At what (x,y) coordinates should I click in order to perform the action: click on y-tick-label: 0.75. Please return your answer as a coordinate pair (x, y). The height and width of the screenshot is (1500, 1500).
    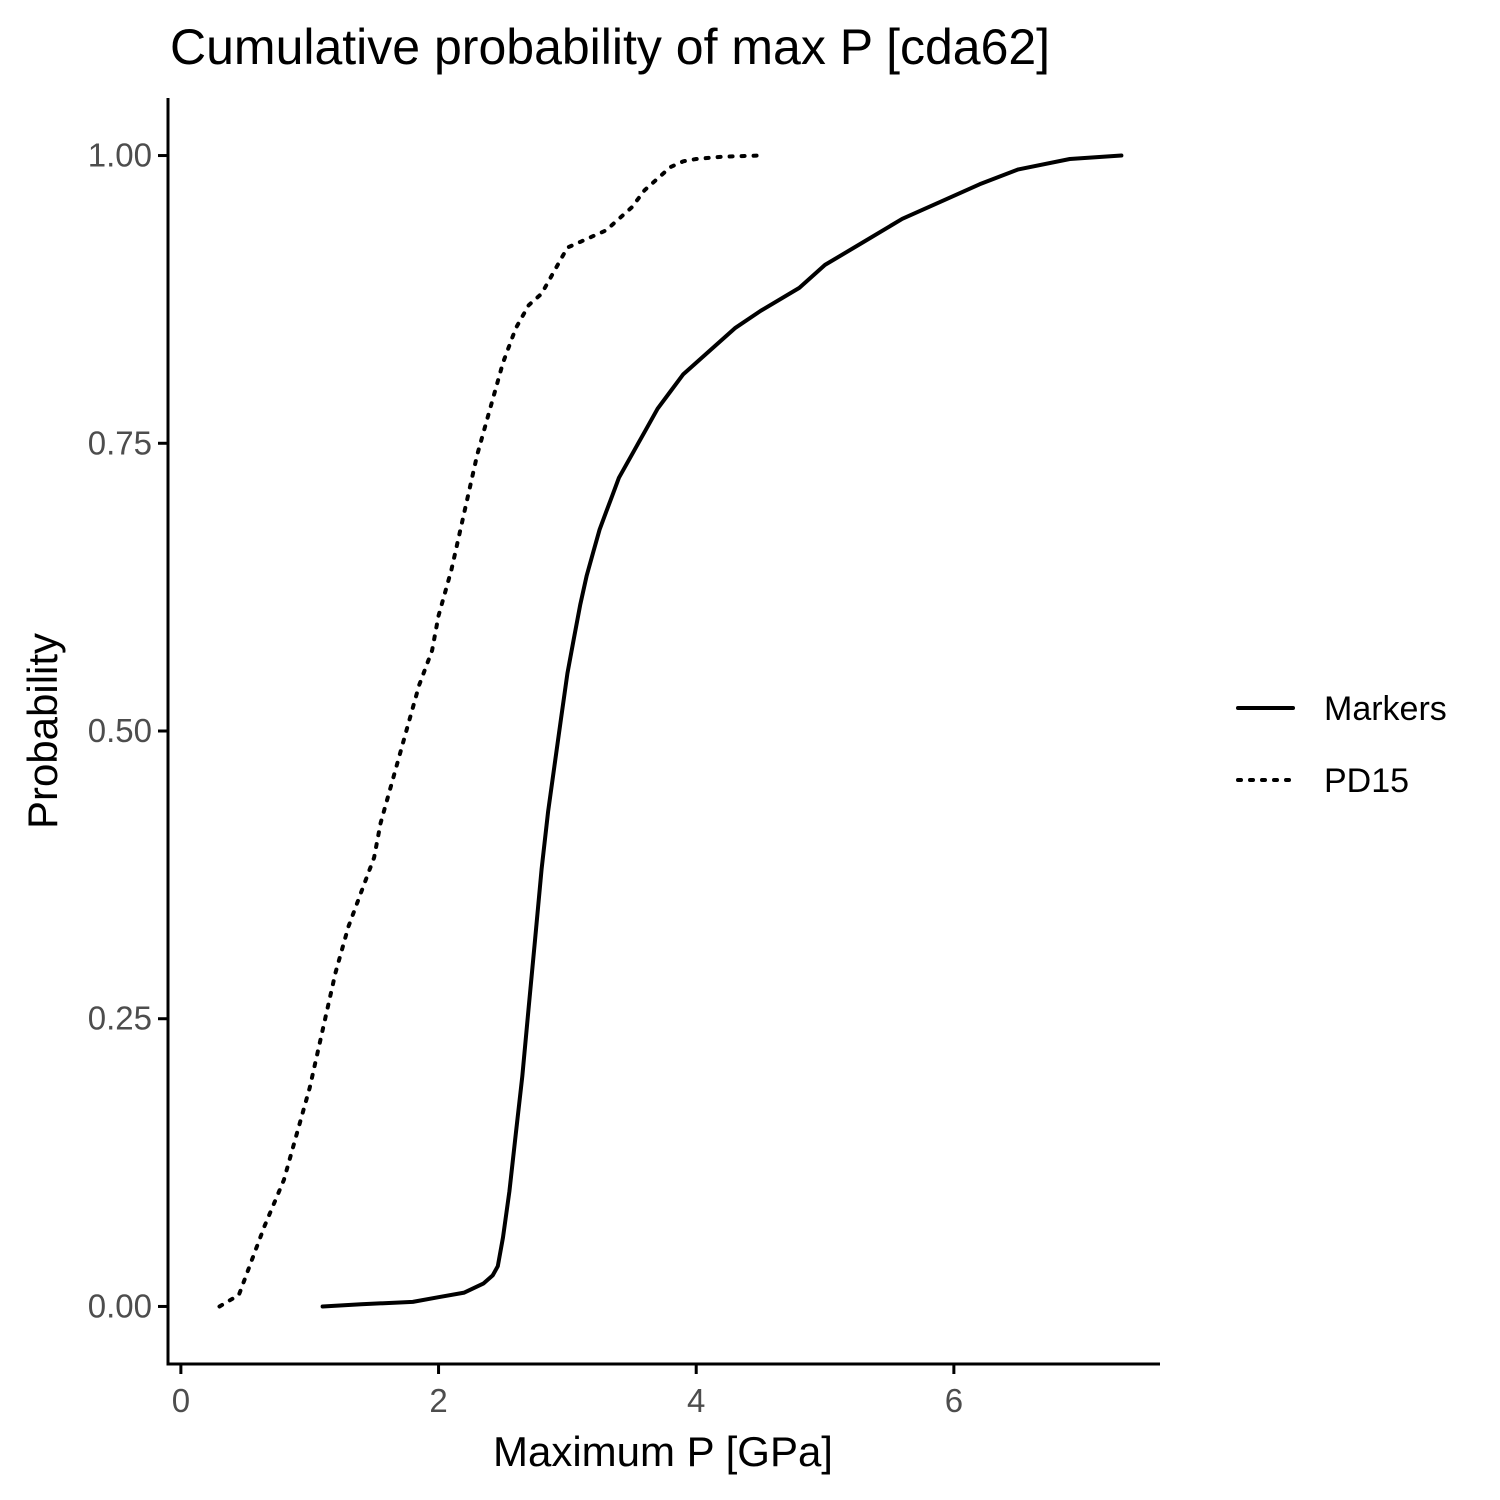
    Looking at the image, I should click on (120, 442).